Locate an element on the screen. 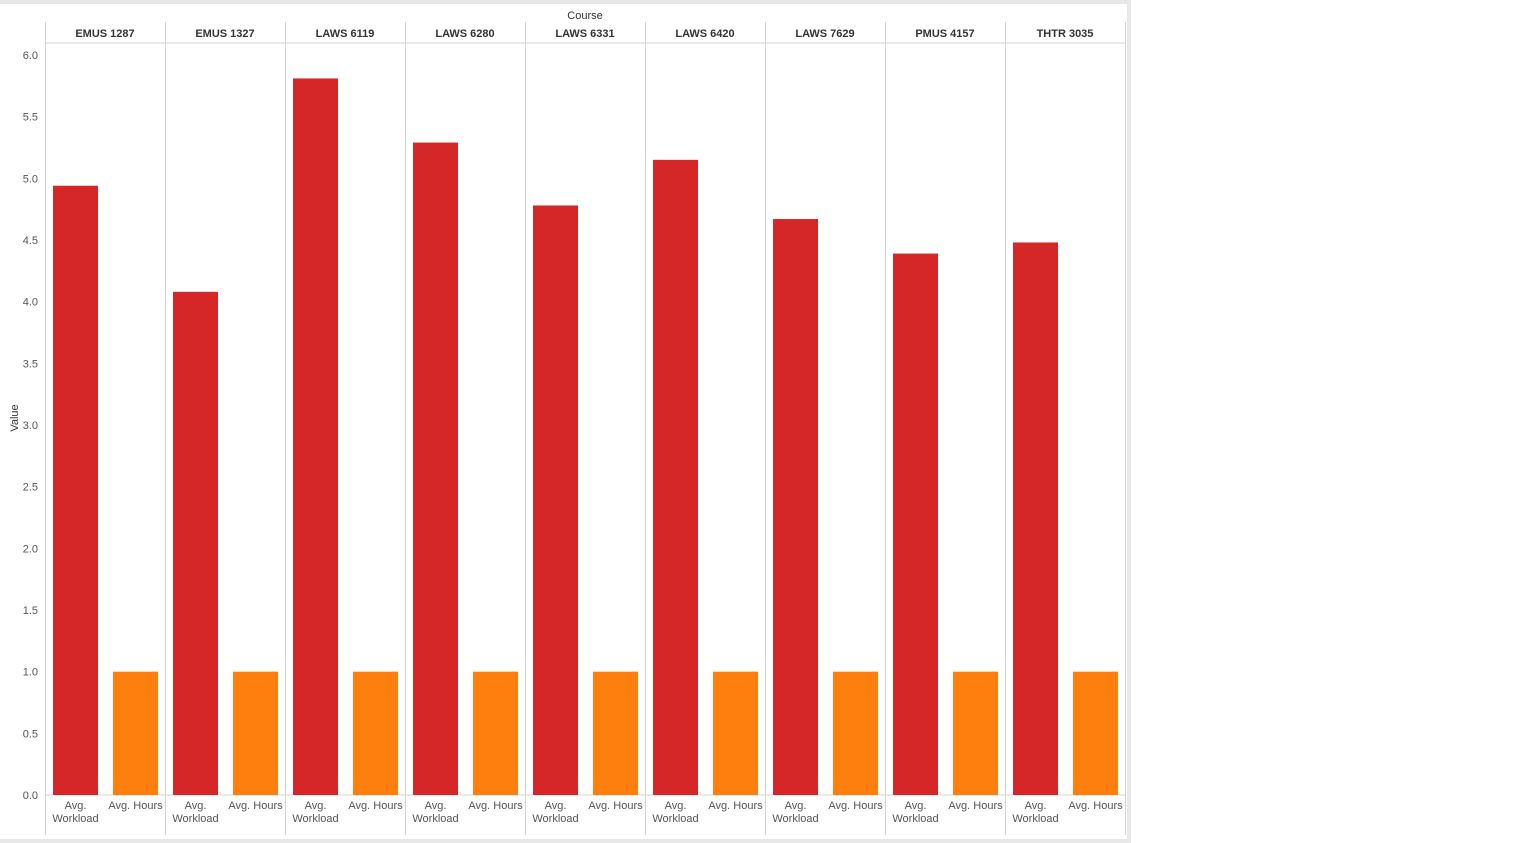 This screenshot has height=843, width=1519. course-label: THTR 3035 is located at coordinates (1065, 34).